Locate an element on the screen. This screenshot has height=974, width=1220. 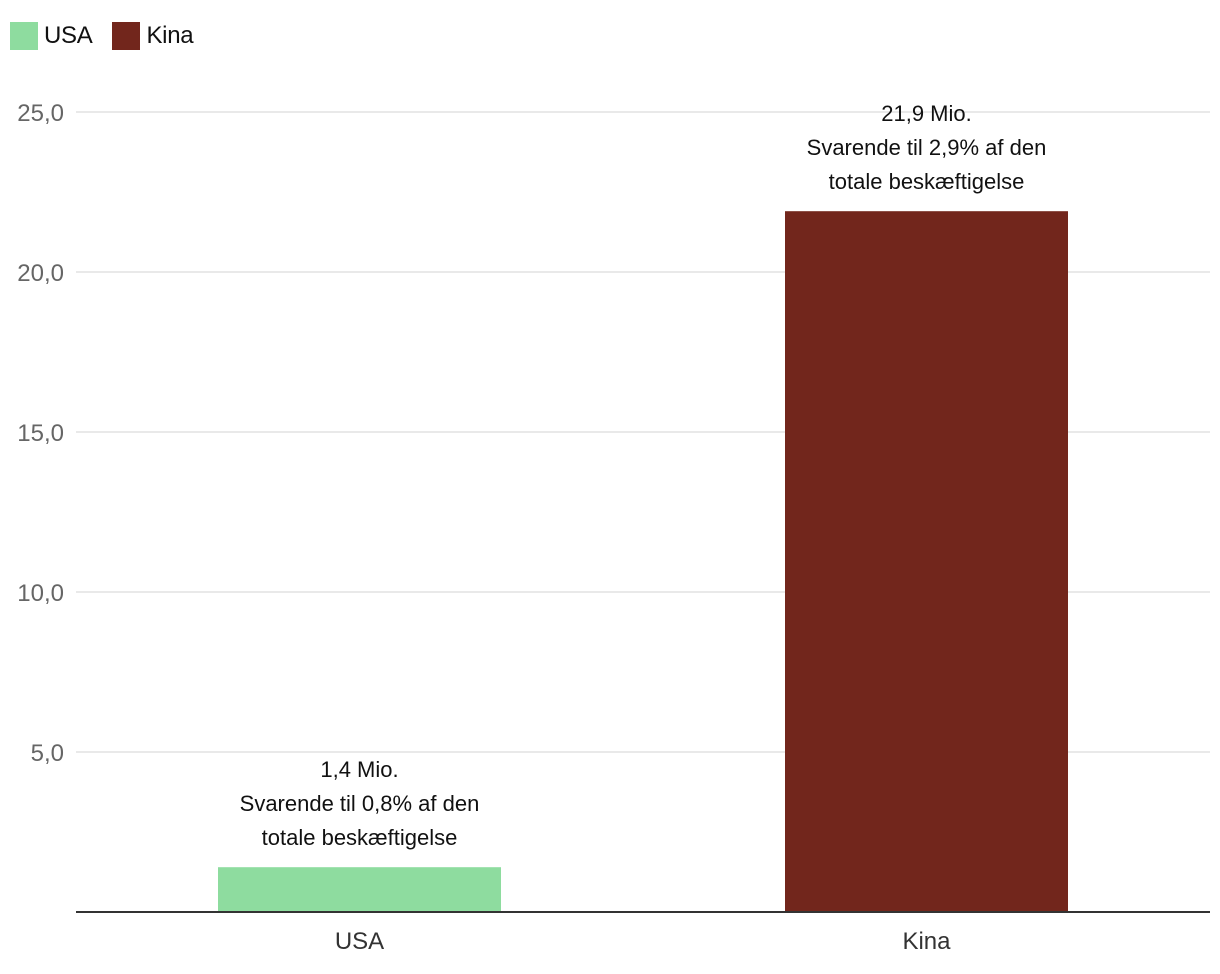
y-tick-label: 25,0 is located at coordinates (40, 113).